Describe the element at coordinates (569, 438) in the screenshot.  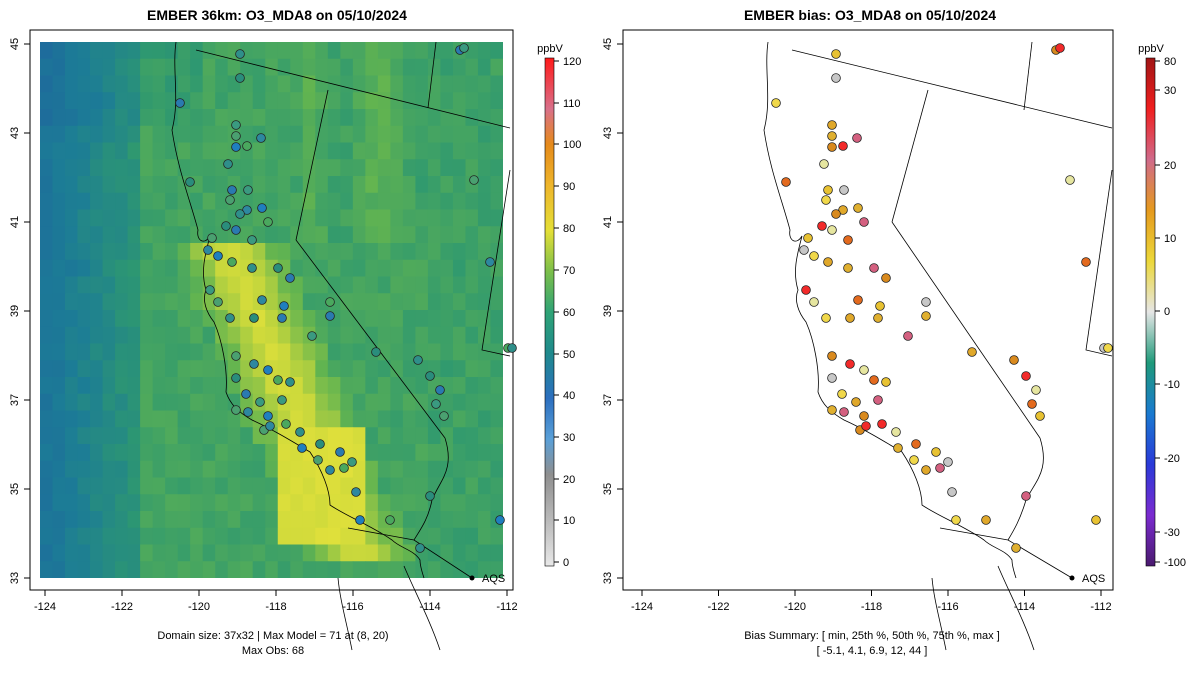
I see `colorbar-tick-label: 30` at that location.